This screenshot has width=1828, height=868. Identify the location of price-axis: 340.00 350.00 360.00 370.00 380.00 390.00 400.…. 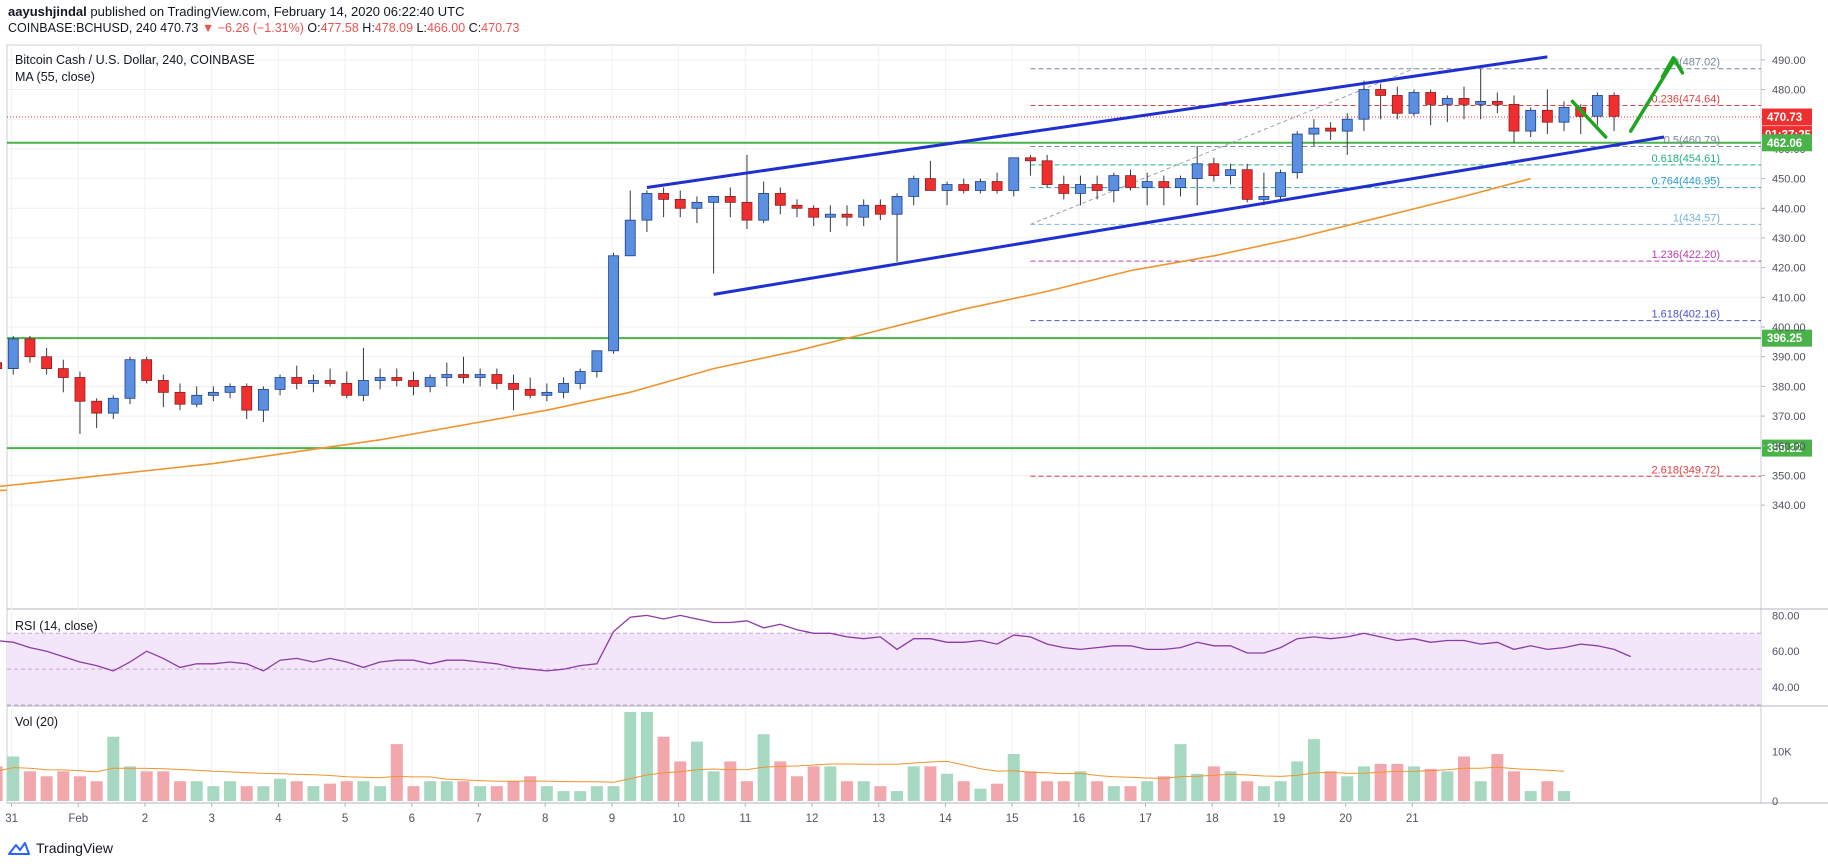
(1783, 431).